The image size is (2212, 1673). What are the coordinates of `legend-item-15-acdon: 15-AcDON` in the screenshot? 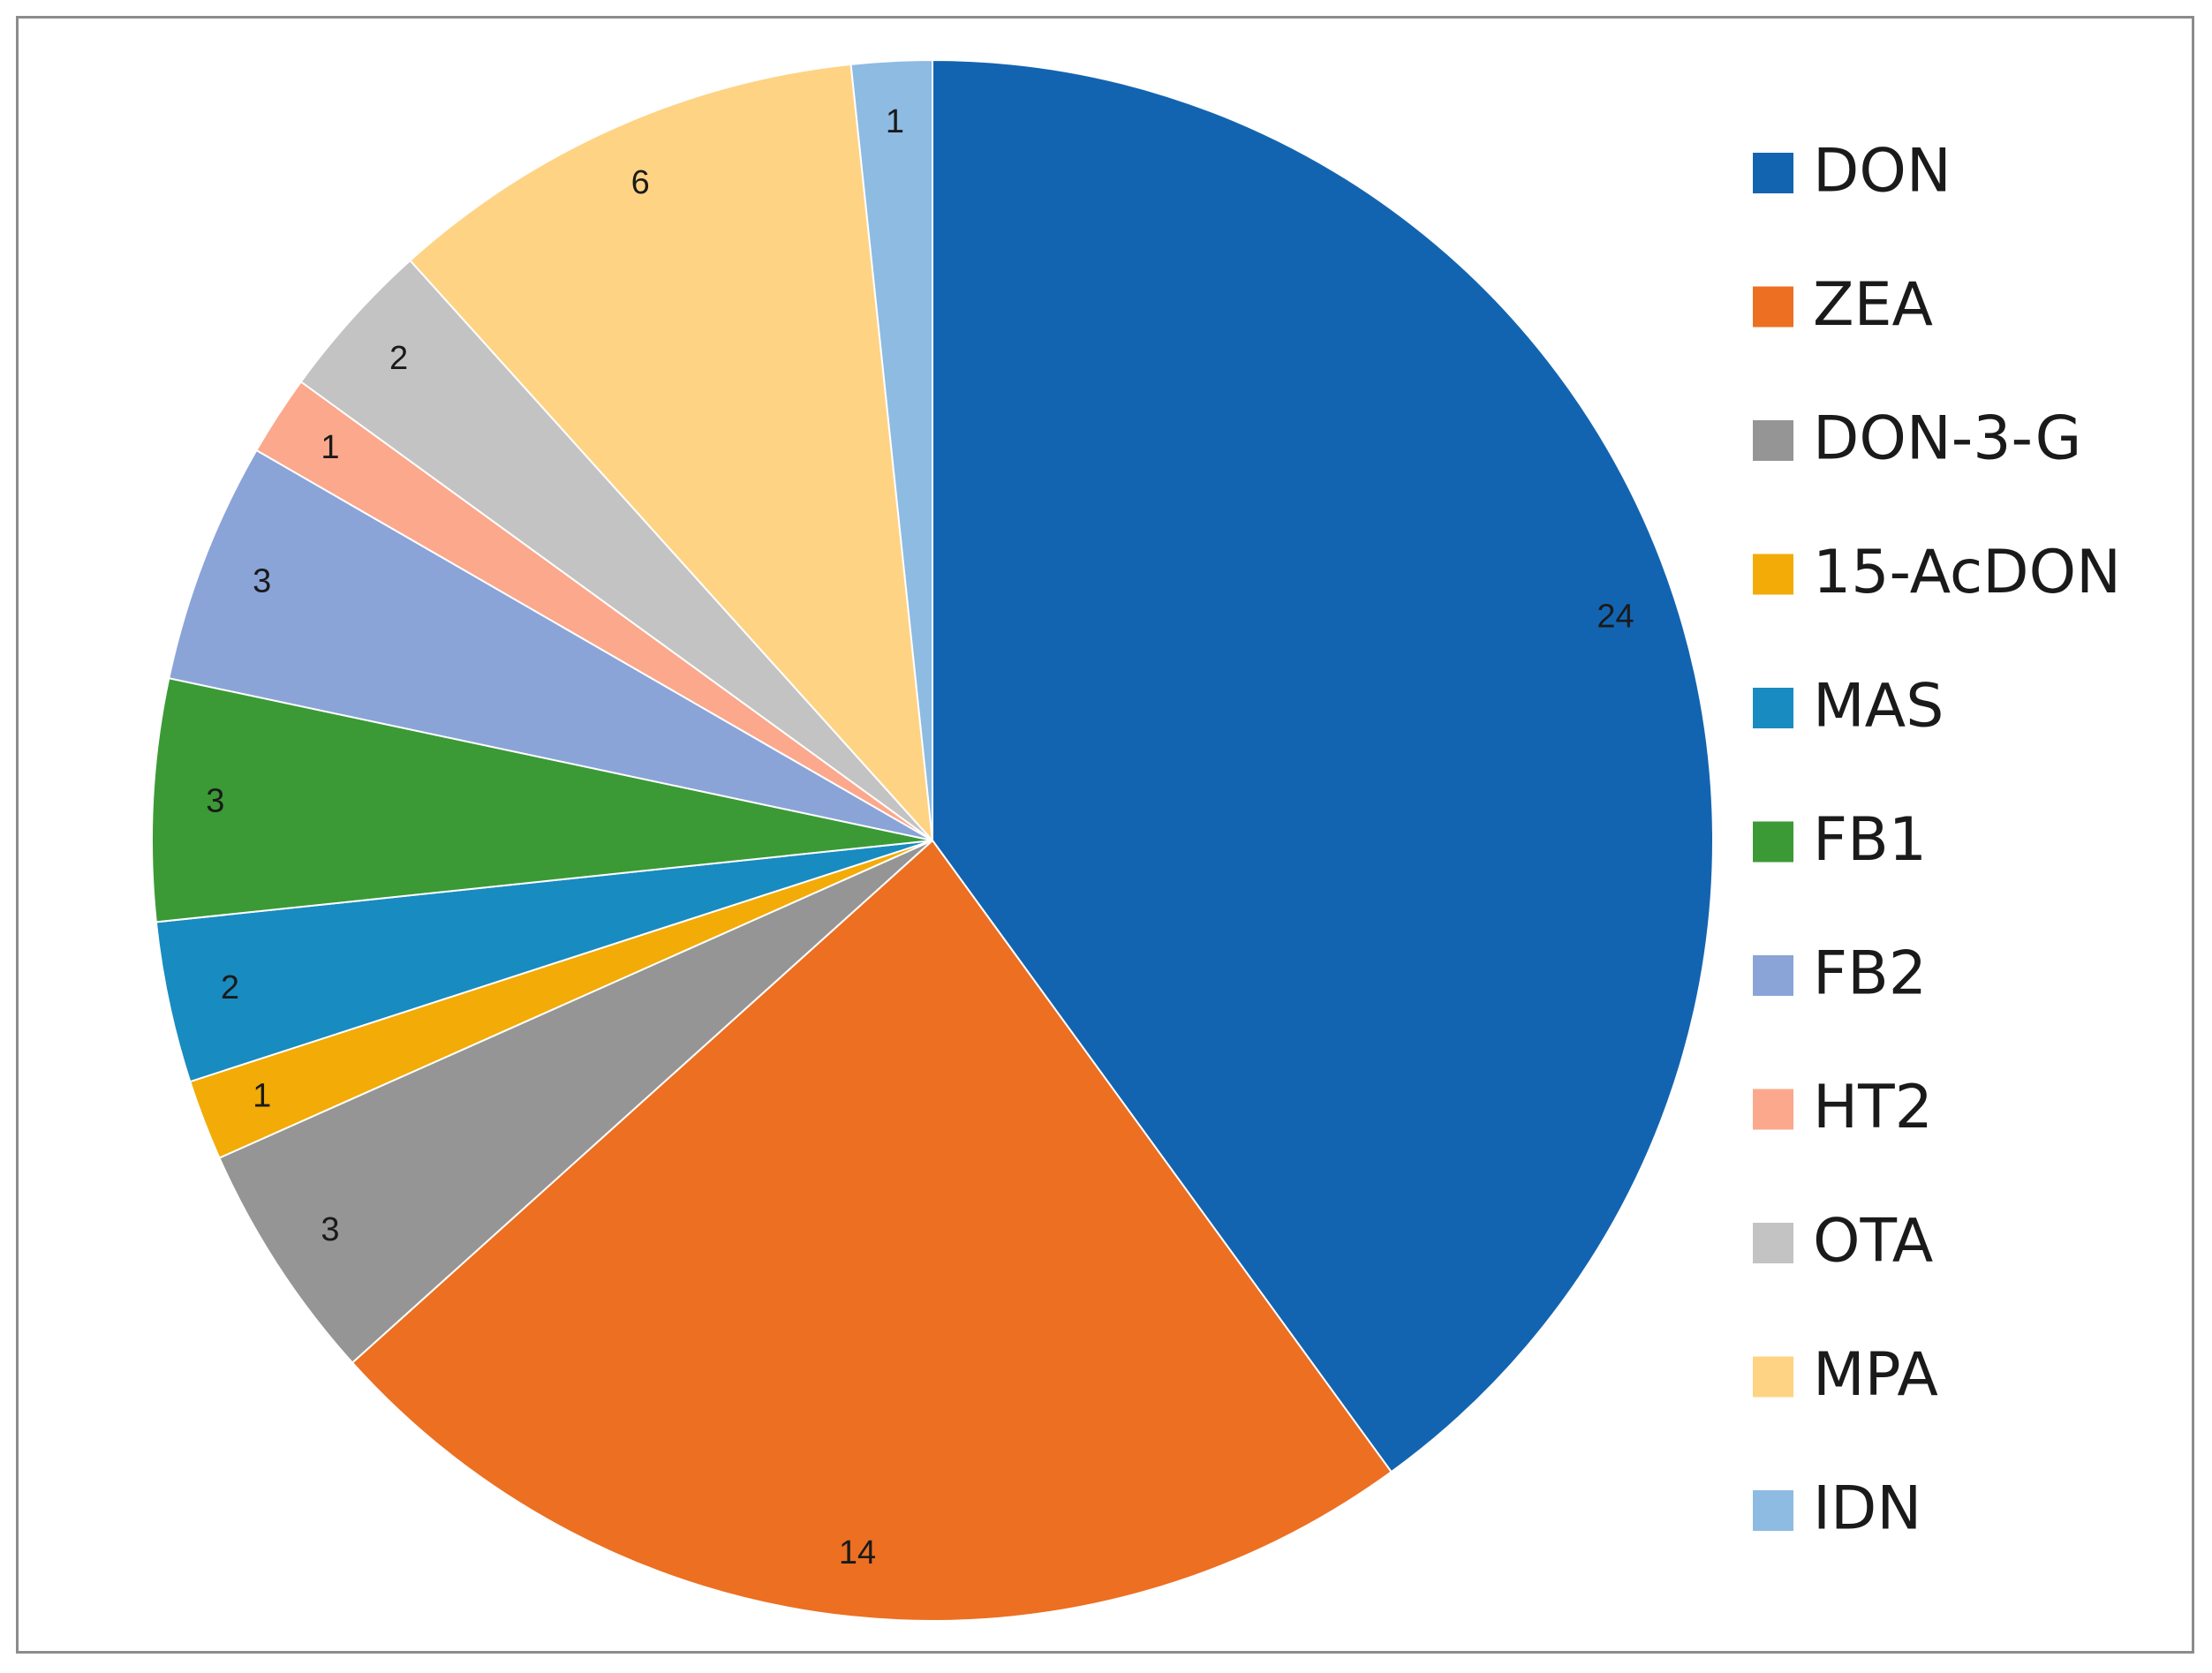 It's located at (1937, 572).